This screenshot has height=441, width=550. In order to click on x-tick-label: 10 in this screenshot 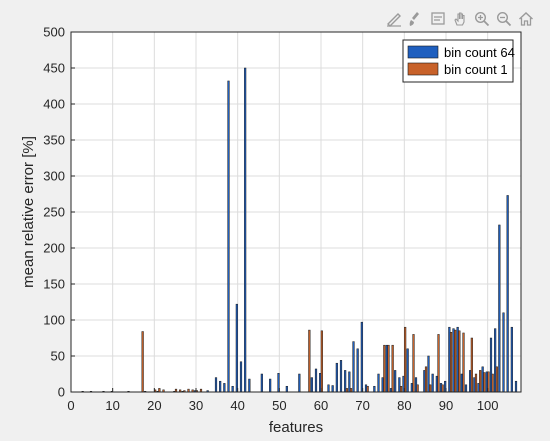, I will do `click(112, 405)`.